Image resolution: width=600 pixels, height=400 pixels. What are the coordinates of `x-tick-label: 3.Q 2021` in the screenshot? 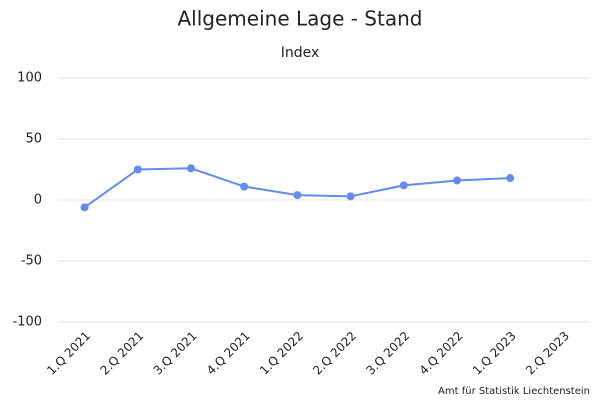 It's located at (175, 353).